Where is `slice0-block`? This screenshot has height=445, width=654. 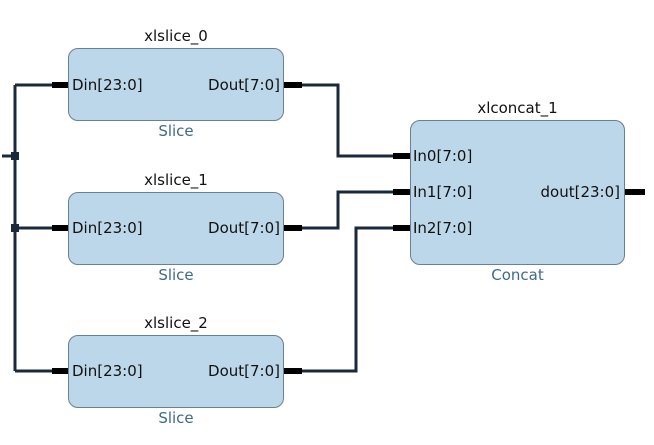
slice0-block is located at coordinates (176, 84).